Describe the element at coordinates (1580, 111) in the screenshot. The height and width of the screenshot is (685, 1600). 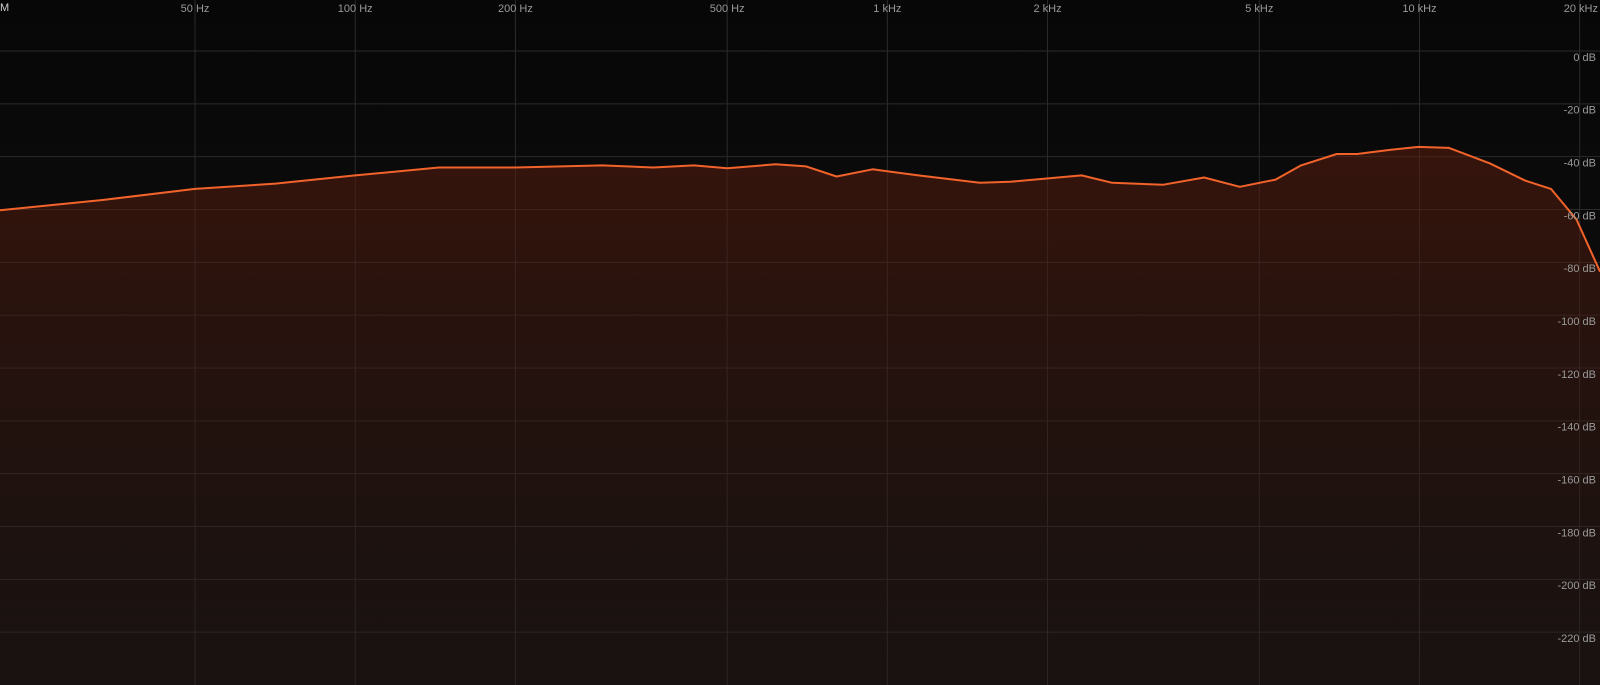
I see `y-tick-label: -20 dB` at that location.